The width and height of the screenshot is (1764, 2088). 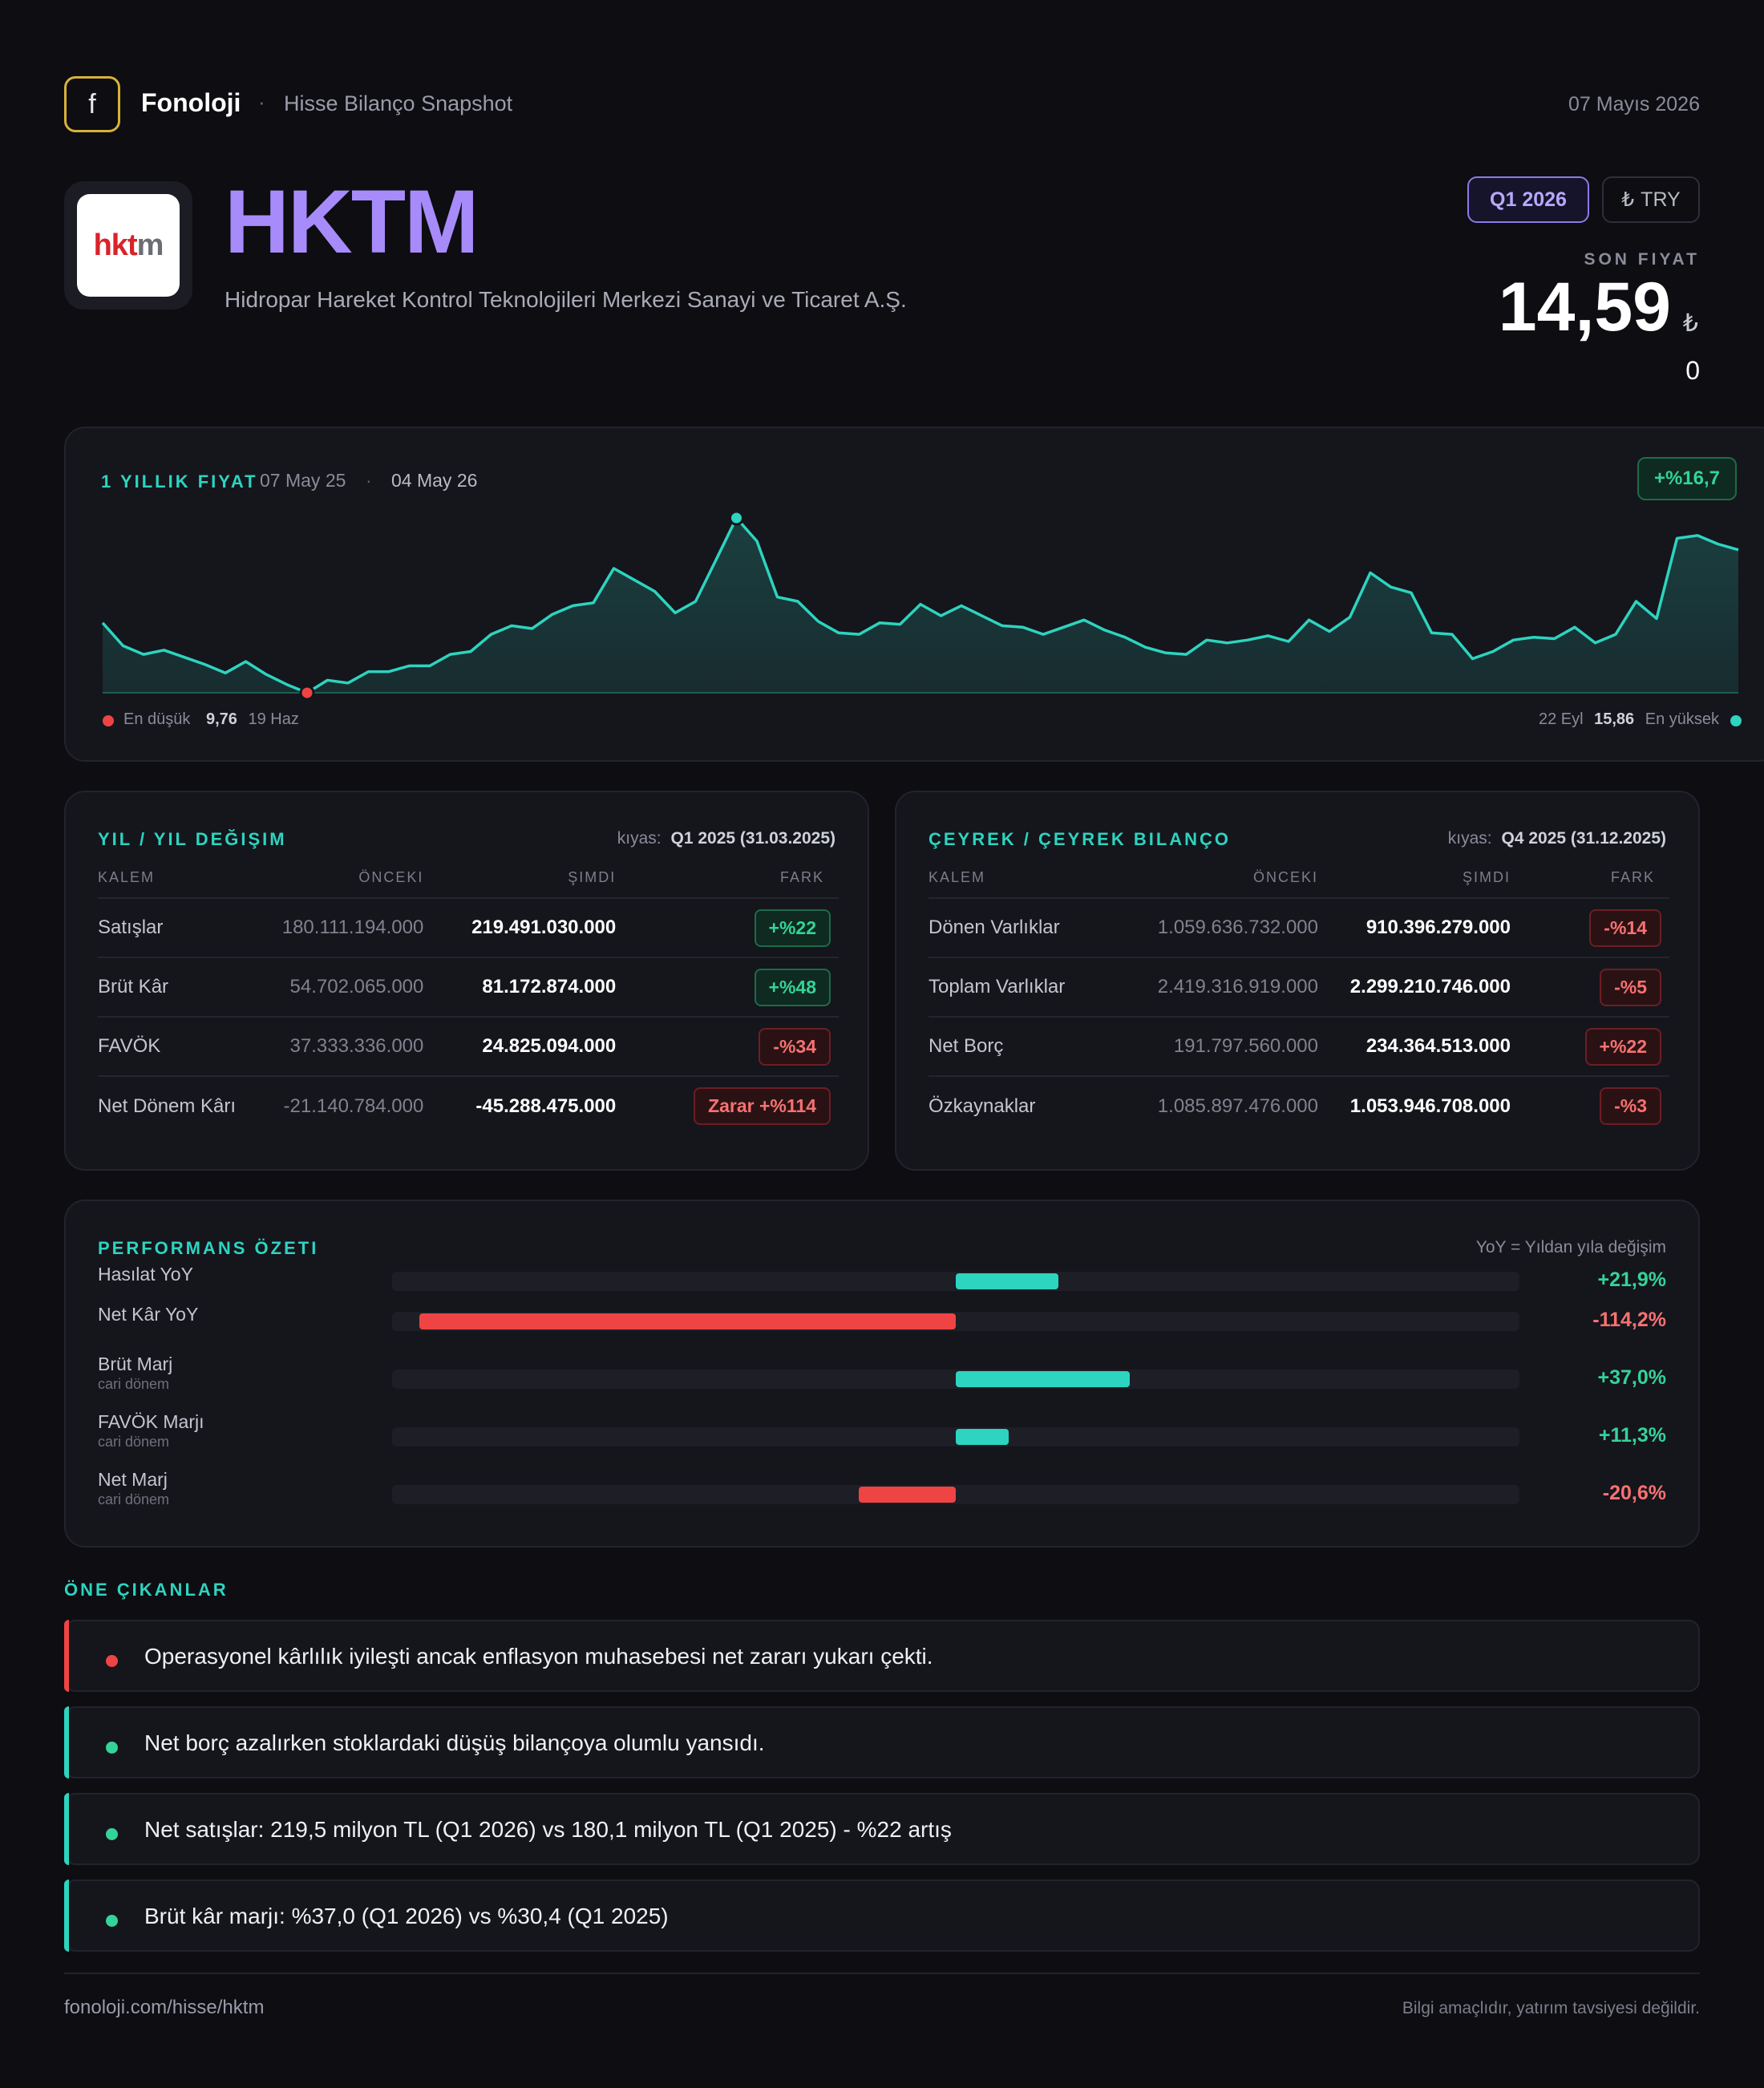 What do you see at coordinates (353, 1106) in the screenshot?
I see `row-prev: -21.140.784.000` at bounding box center [353, 1106].